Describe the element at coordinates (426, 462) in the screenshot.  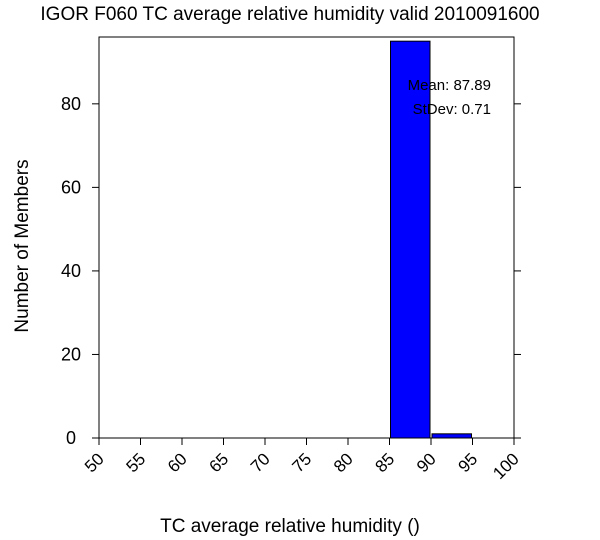
I see `x-tick-label: 90` at that location.